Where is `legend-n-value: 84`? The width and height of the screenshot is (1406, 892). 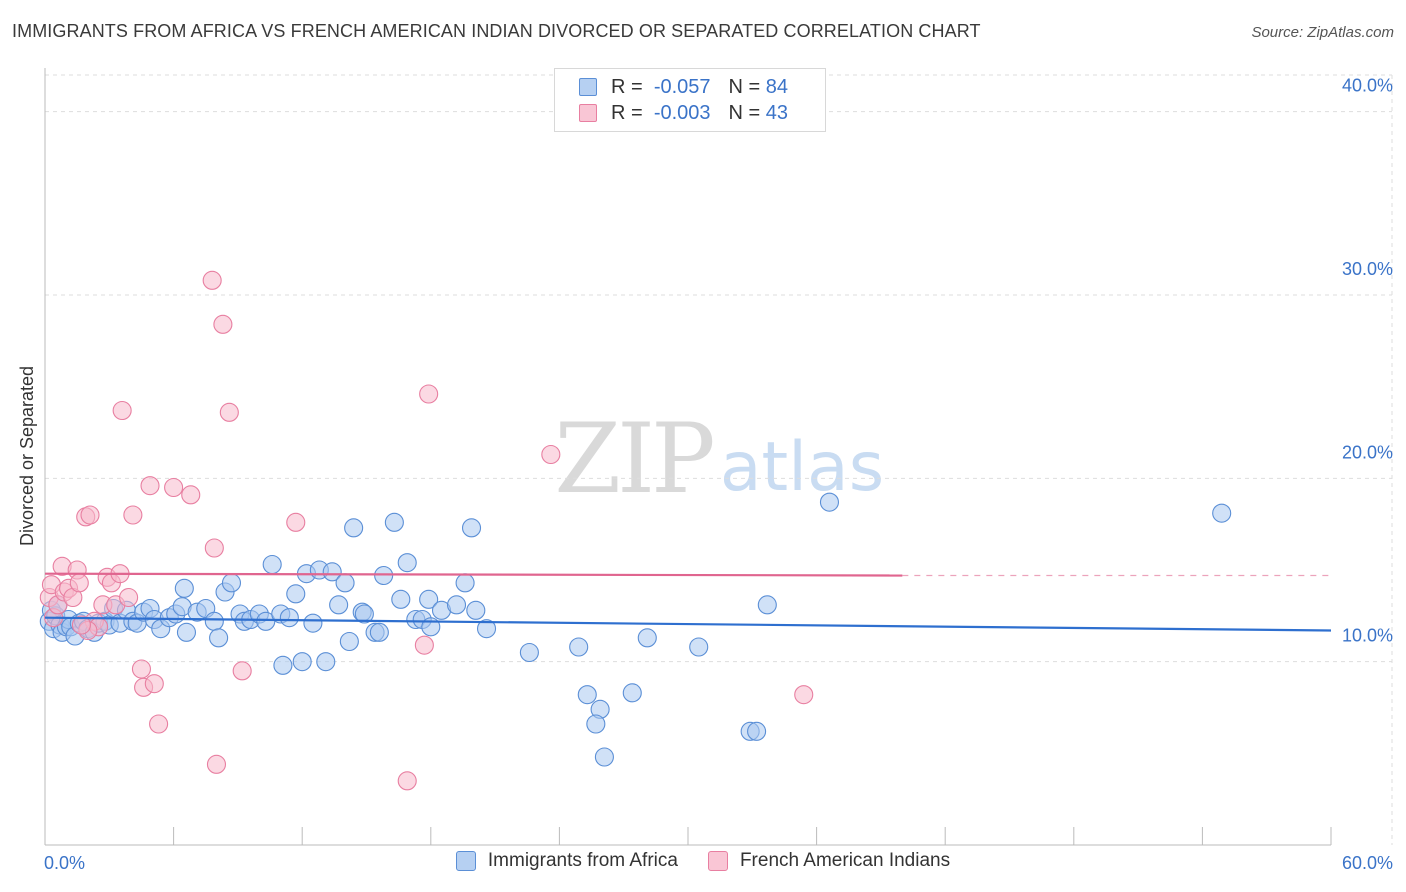 legend-n-value: 84 is located at coordinates (777, 86).